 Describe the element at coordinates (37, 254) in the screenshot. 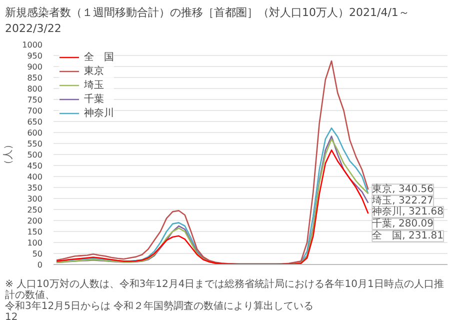

I see `y-tick-label: 50` at that location.